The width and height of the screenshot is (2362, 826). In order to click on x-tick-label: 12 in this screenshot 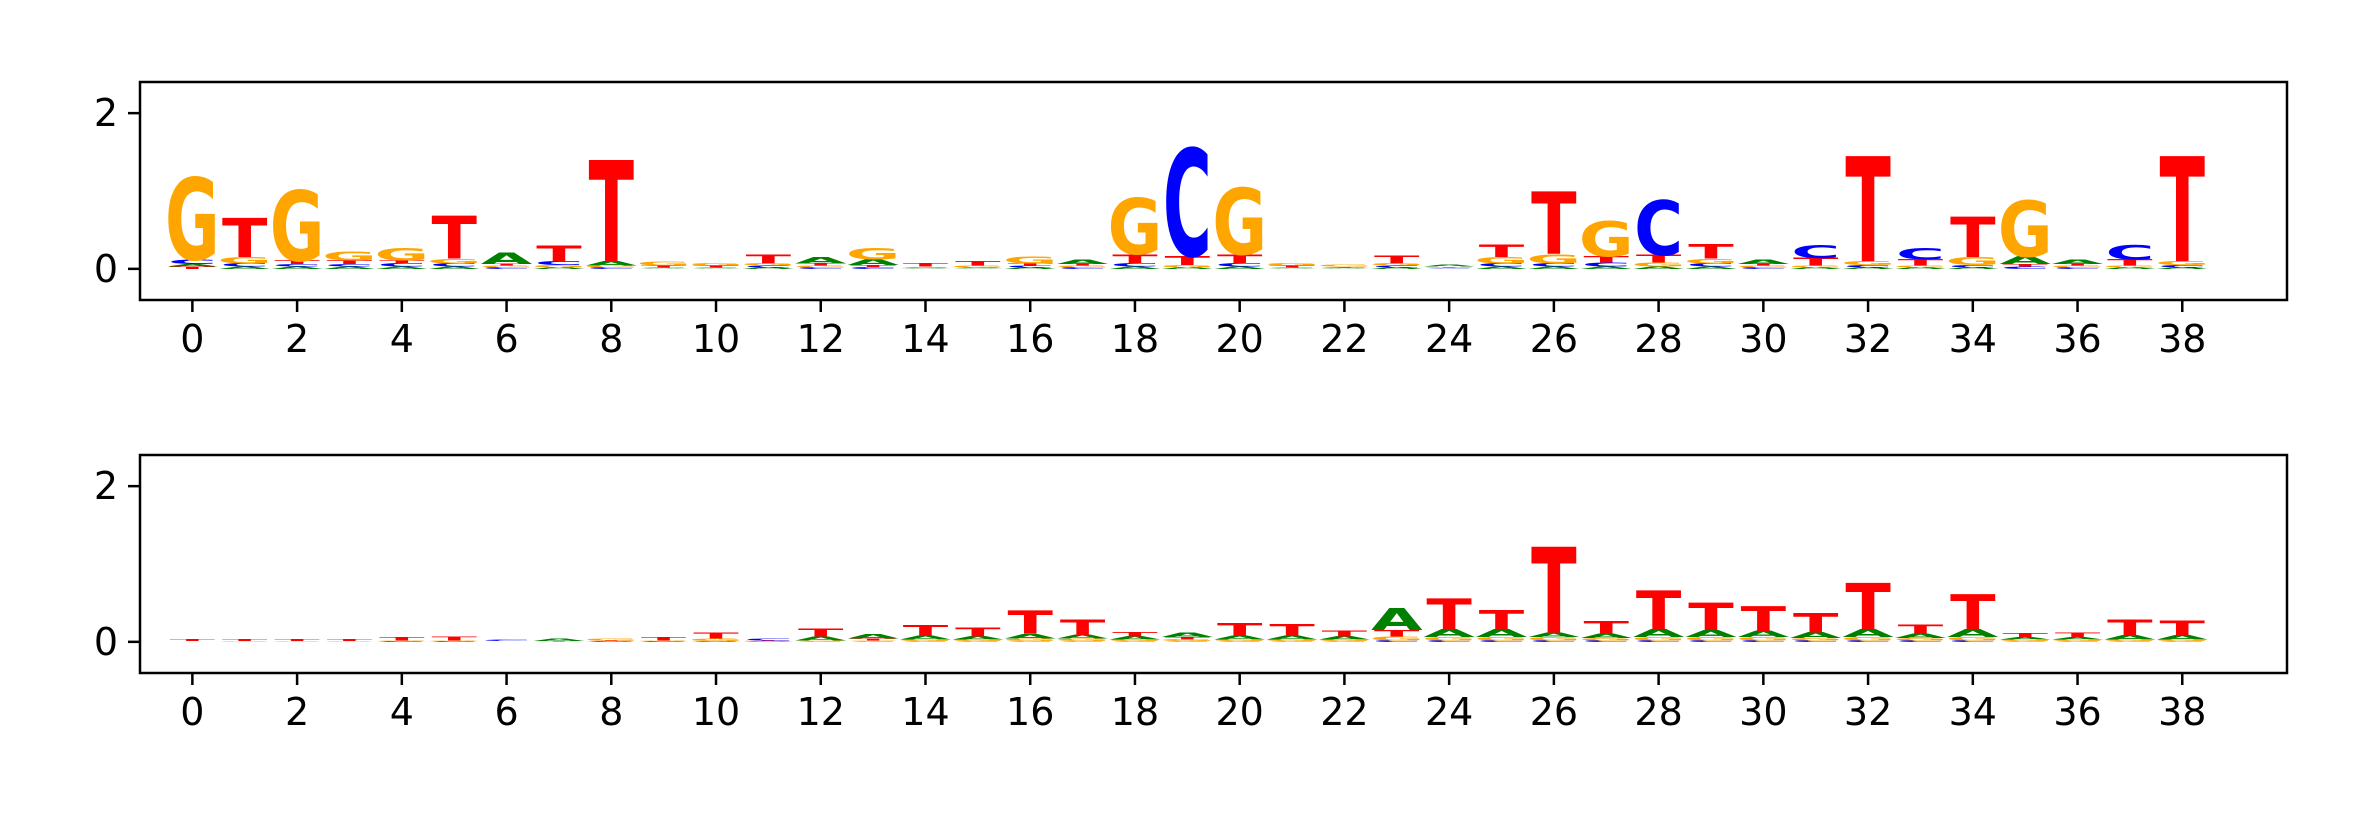, I will do `click(821, 339)`.